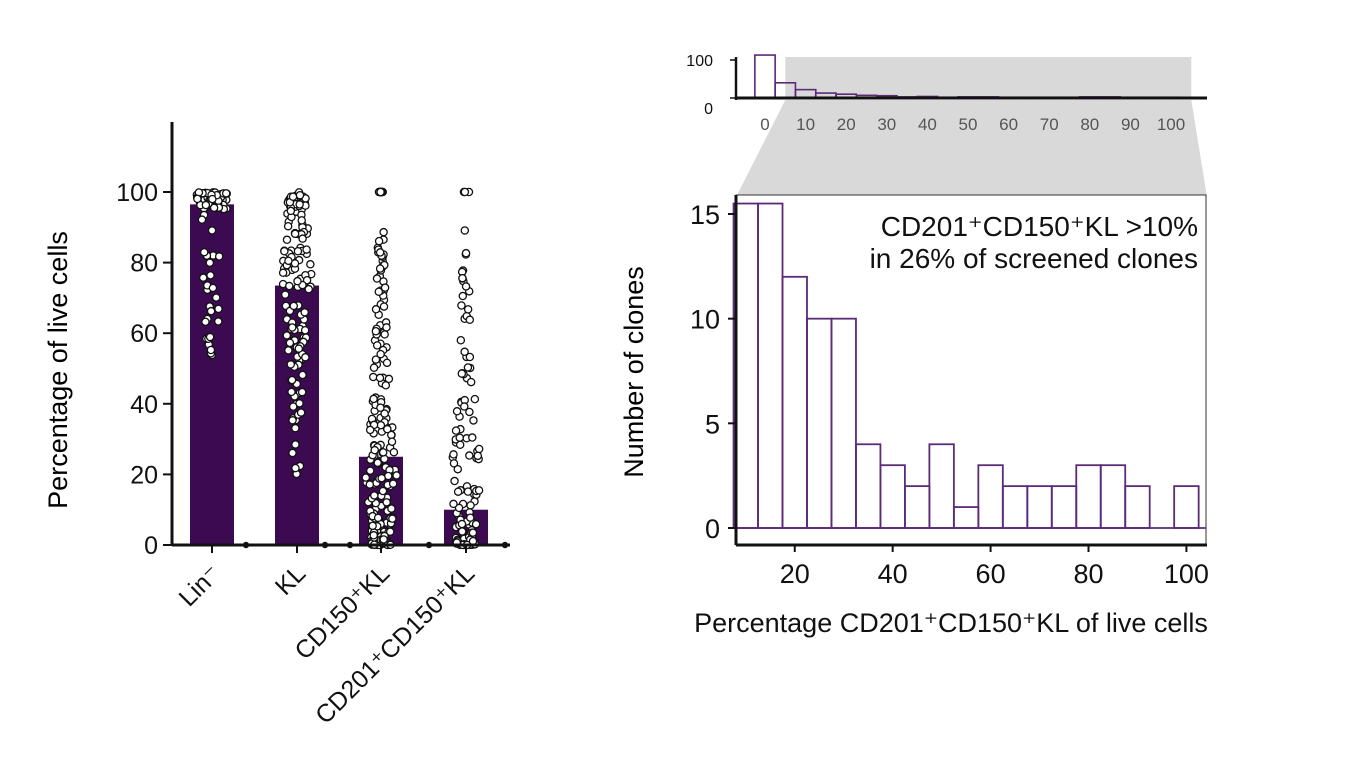 The height and width of the screenshot is (776, 1350). Describe the element at coordinates (58, 370) in the screenshot. I see `y-axis-label: Percentage of live cells` at that location.